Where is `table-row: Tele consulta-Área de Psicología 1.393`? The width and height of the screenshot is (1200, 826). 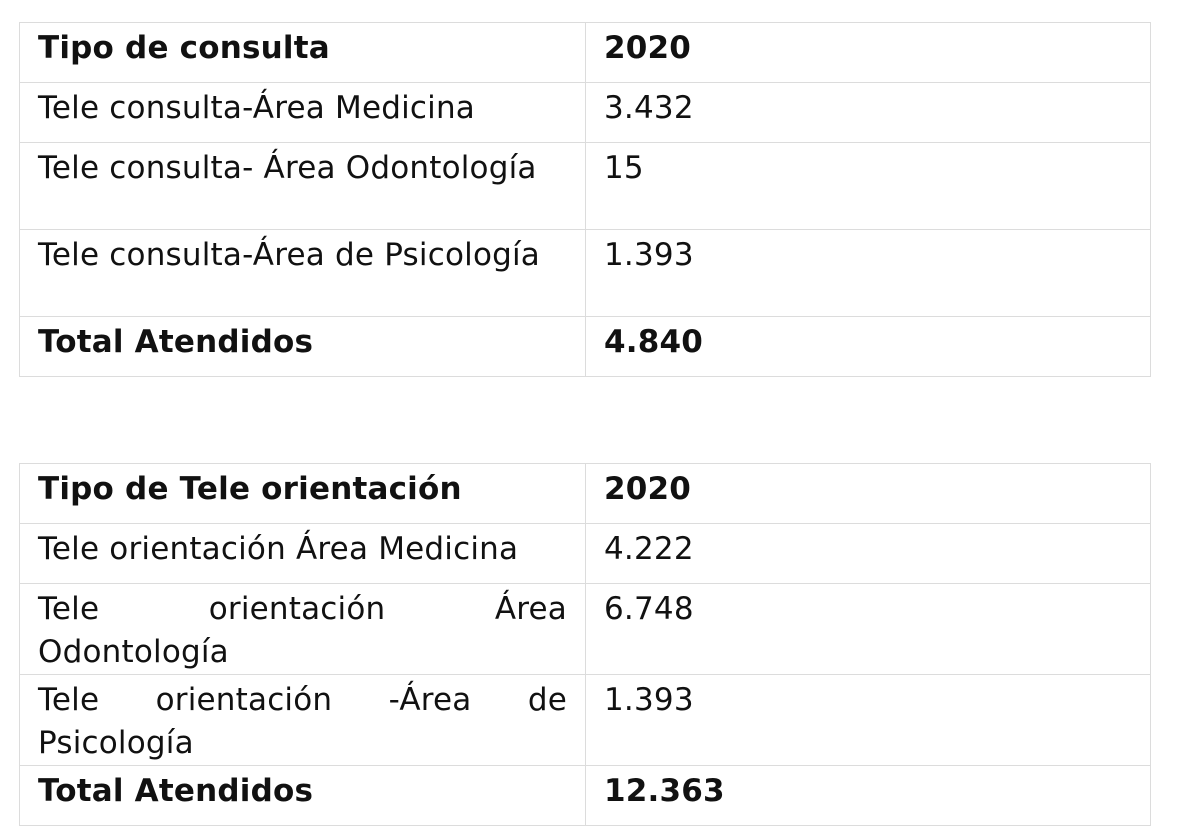
table-row: Tele consulta-Área de Psicología 1.393 is located at coordinates (585, 273).